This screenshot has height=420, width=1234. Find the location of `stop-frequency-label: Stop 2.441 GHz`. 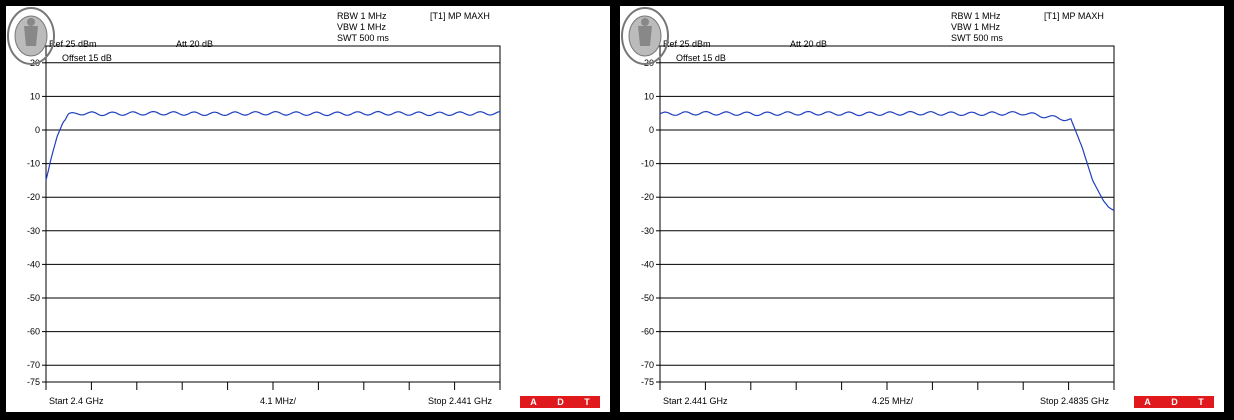

stop-frequency-label: Stop 2.441 GHz is located at coordinates (460, 401).